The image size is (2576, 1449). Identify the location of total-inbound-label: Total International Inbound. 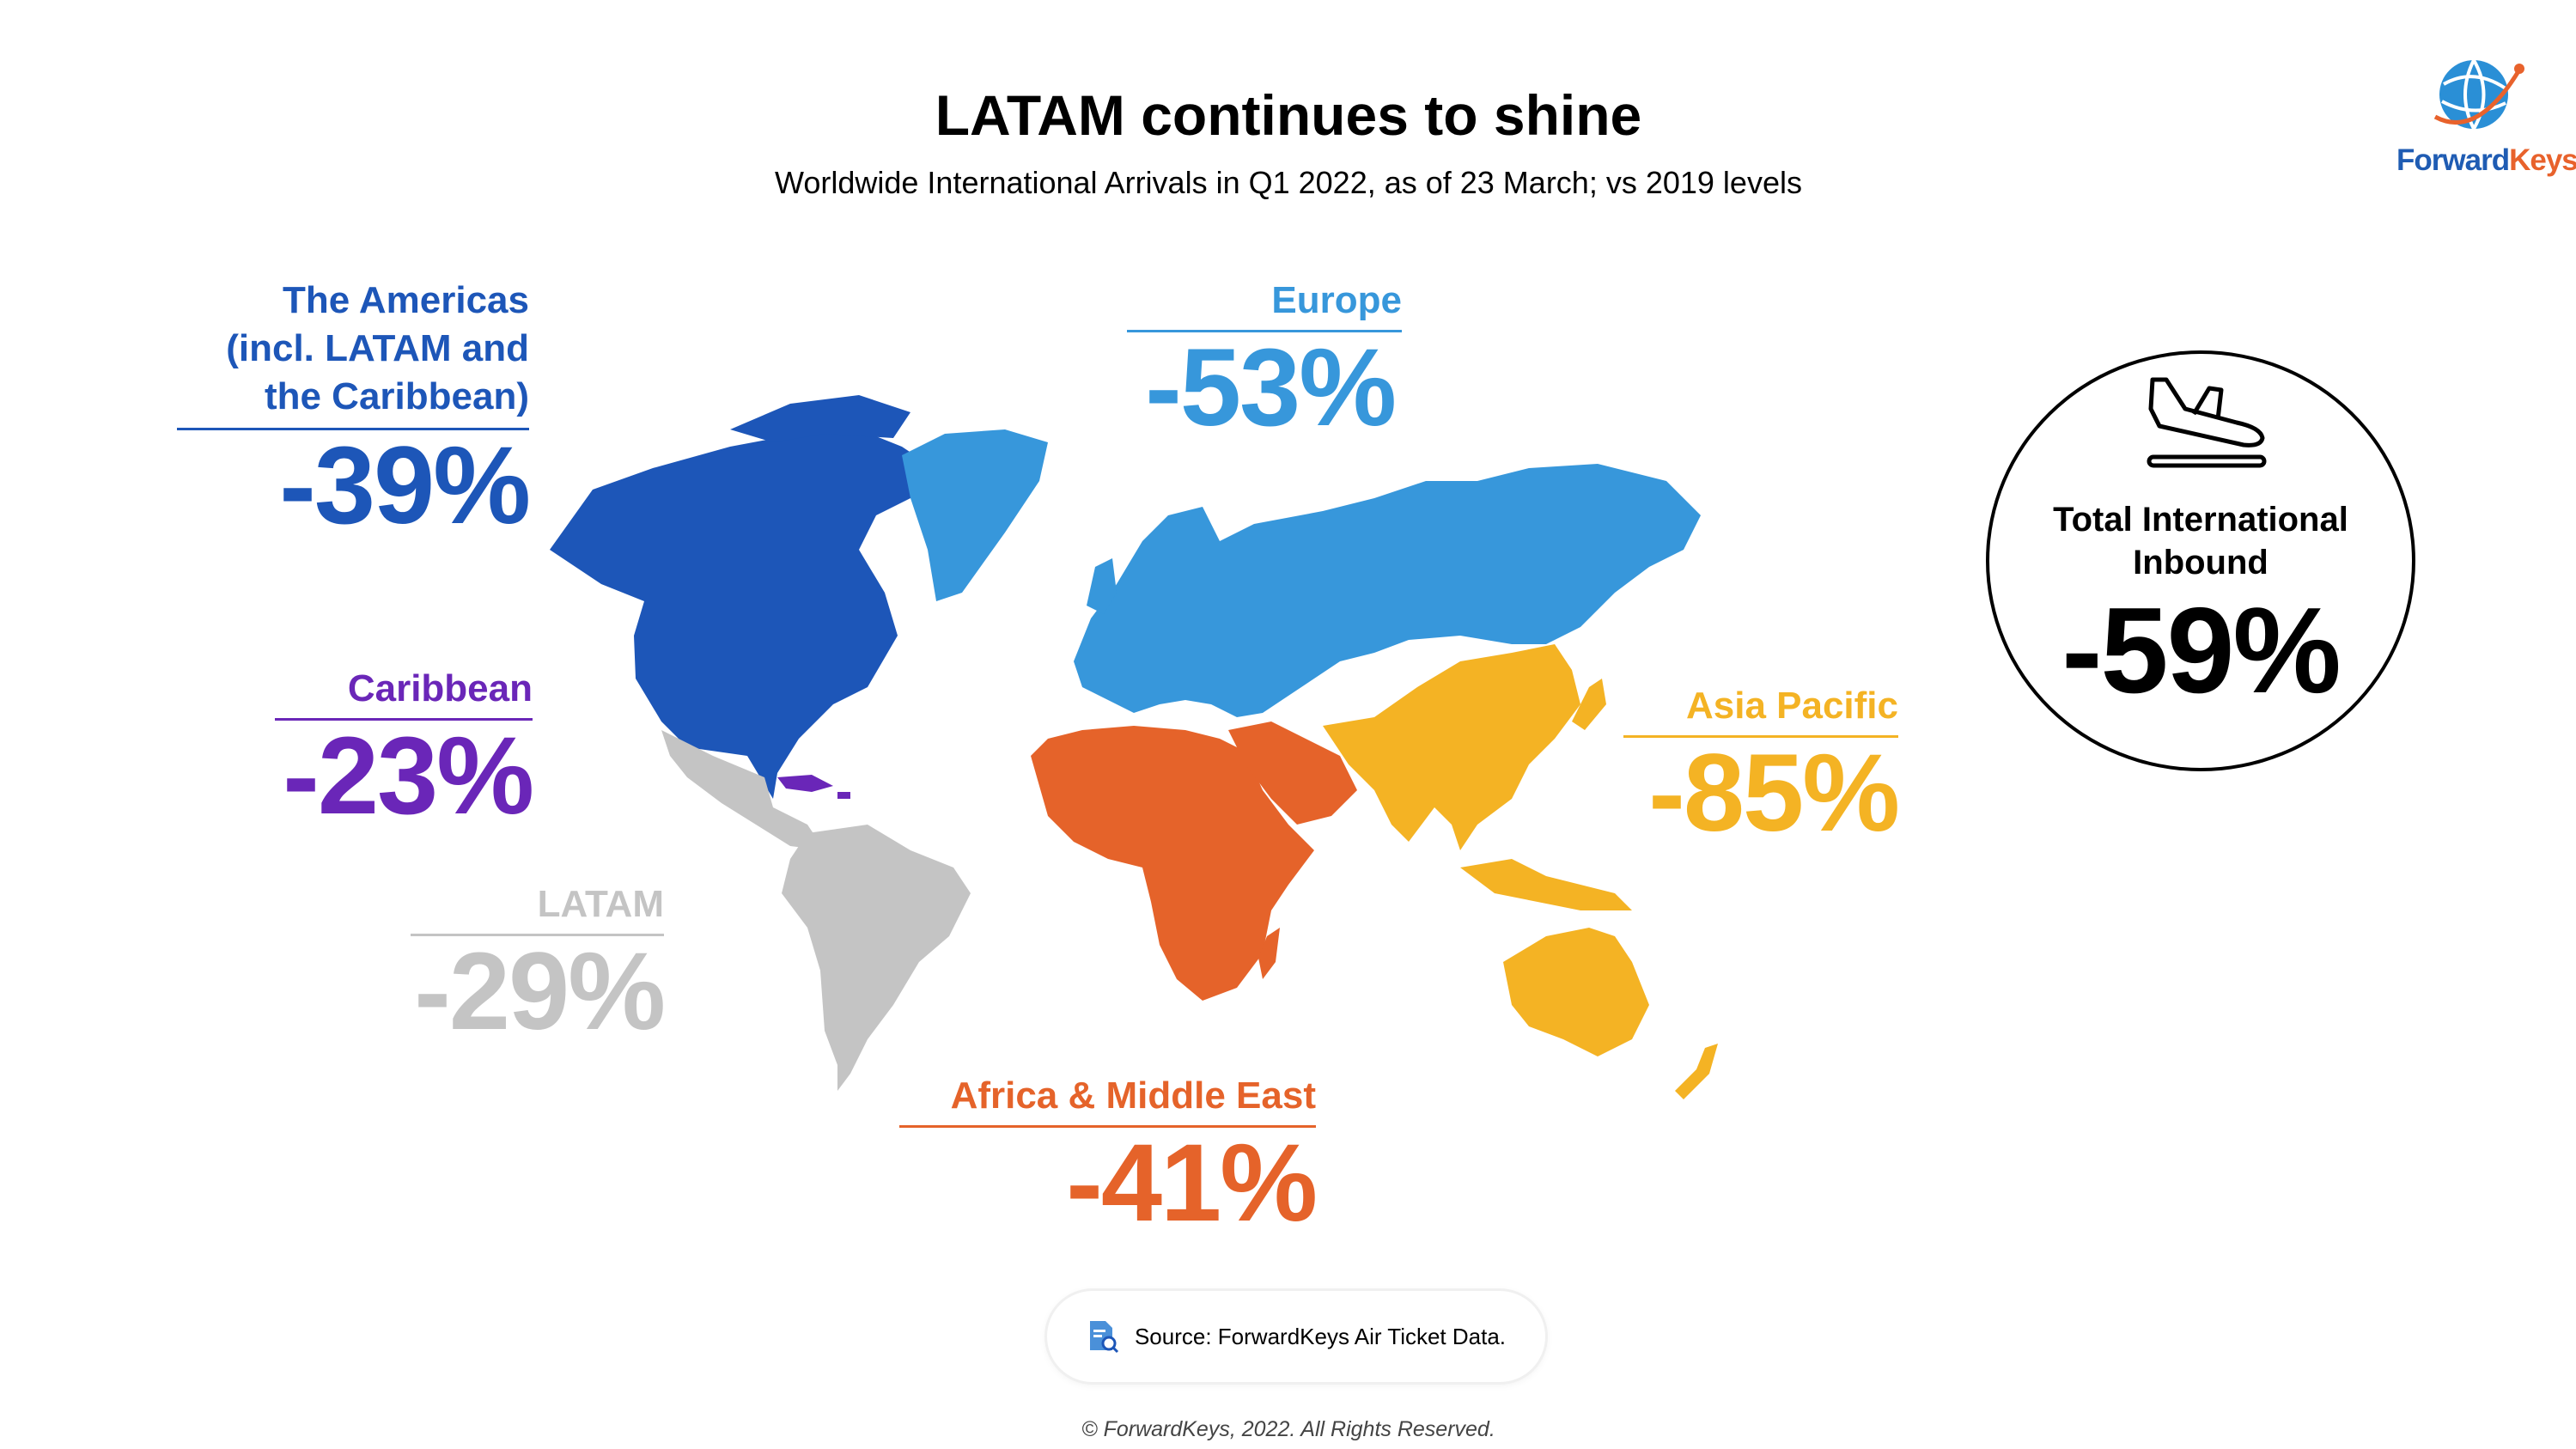
(2200, 541).